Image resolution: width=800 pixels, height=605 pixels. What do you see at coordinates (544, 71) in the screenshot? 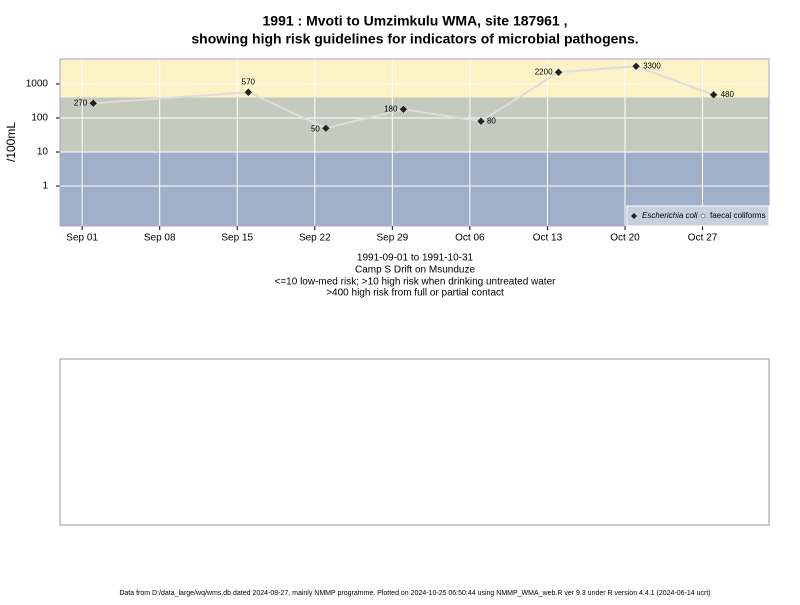
I see `data-label: 2200` at bounding box center [544, 71].